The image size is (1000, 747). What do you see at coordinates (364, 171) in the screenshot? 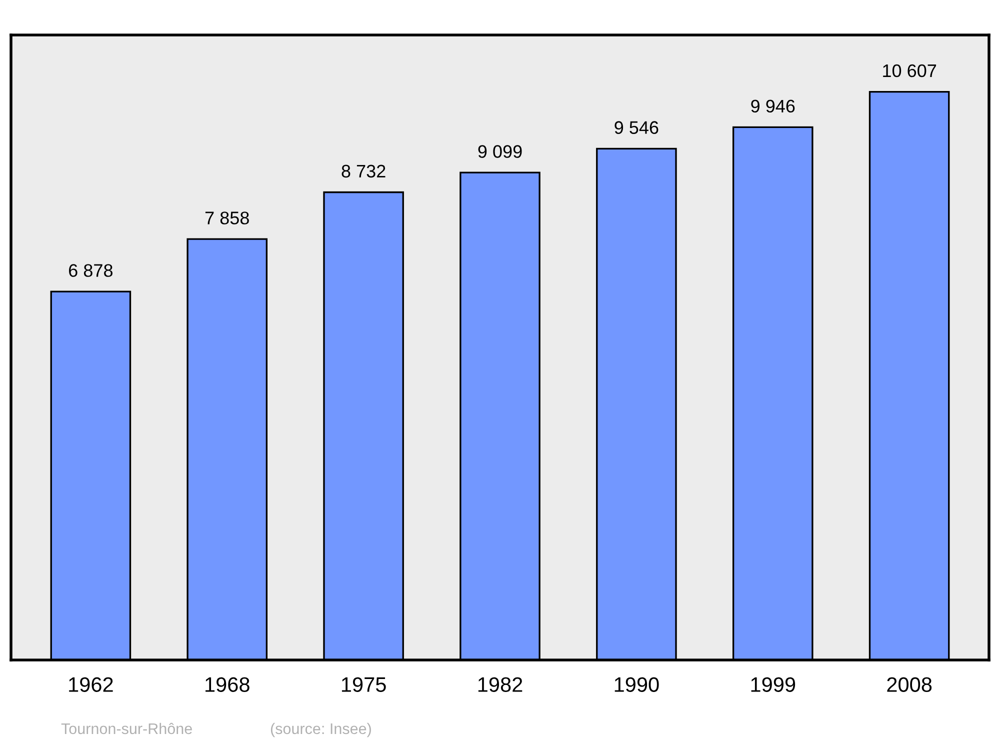
I see `data-label: 8 732` at bounding box center [364, 171].